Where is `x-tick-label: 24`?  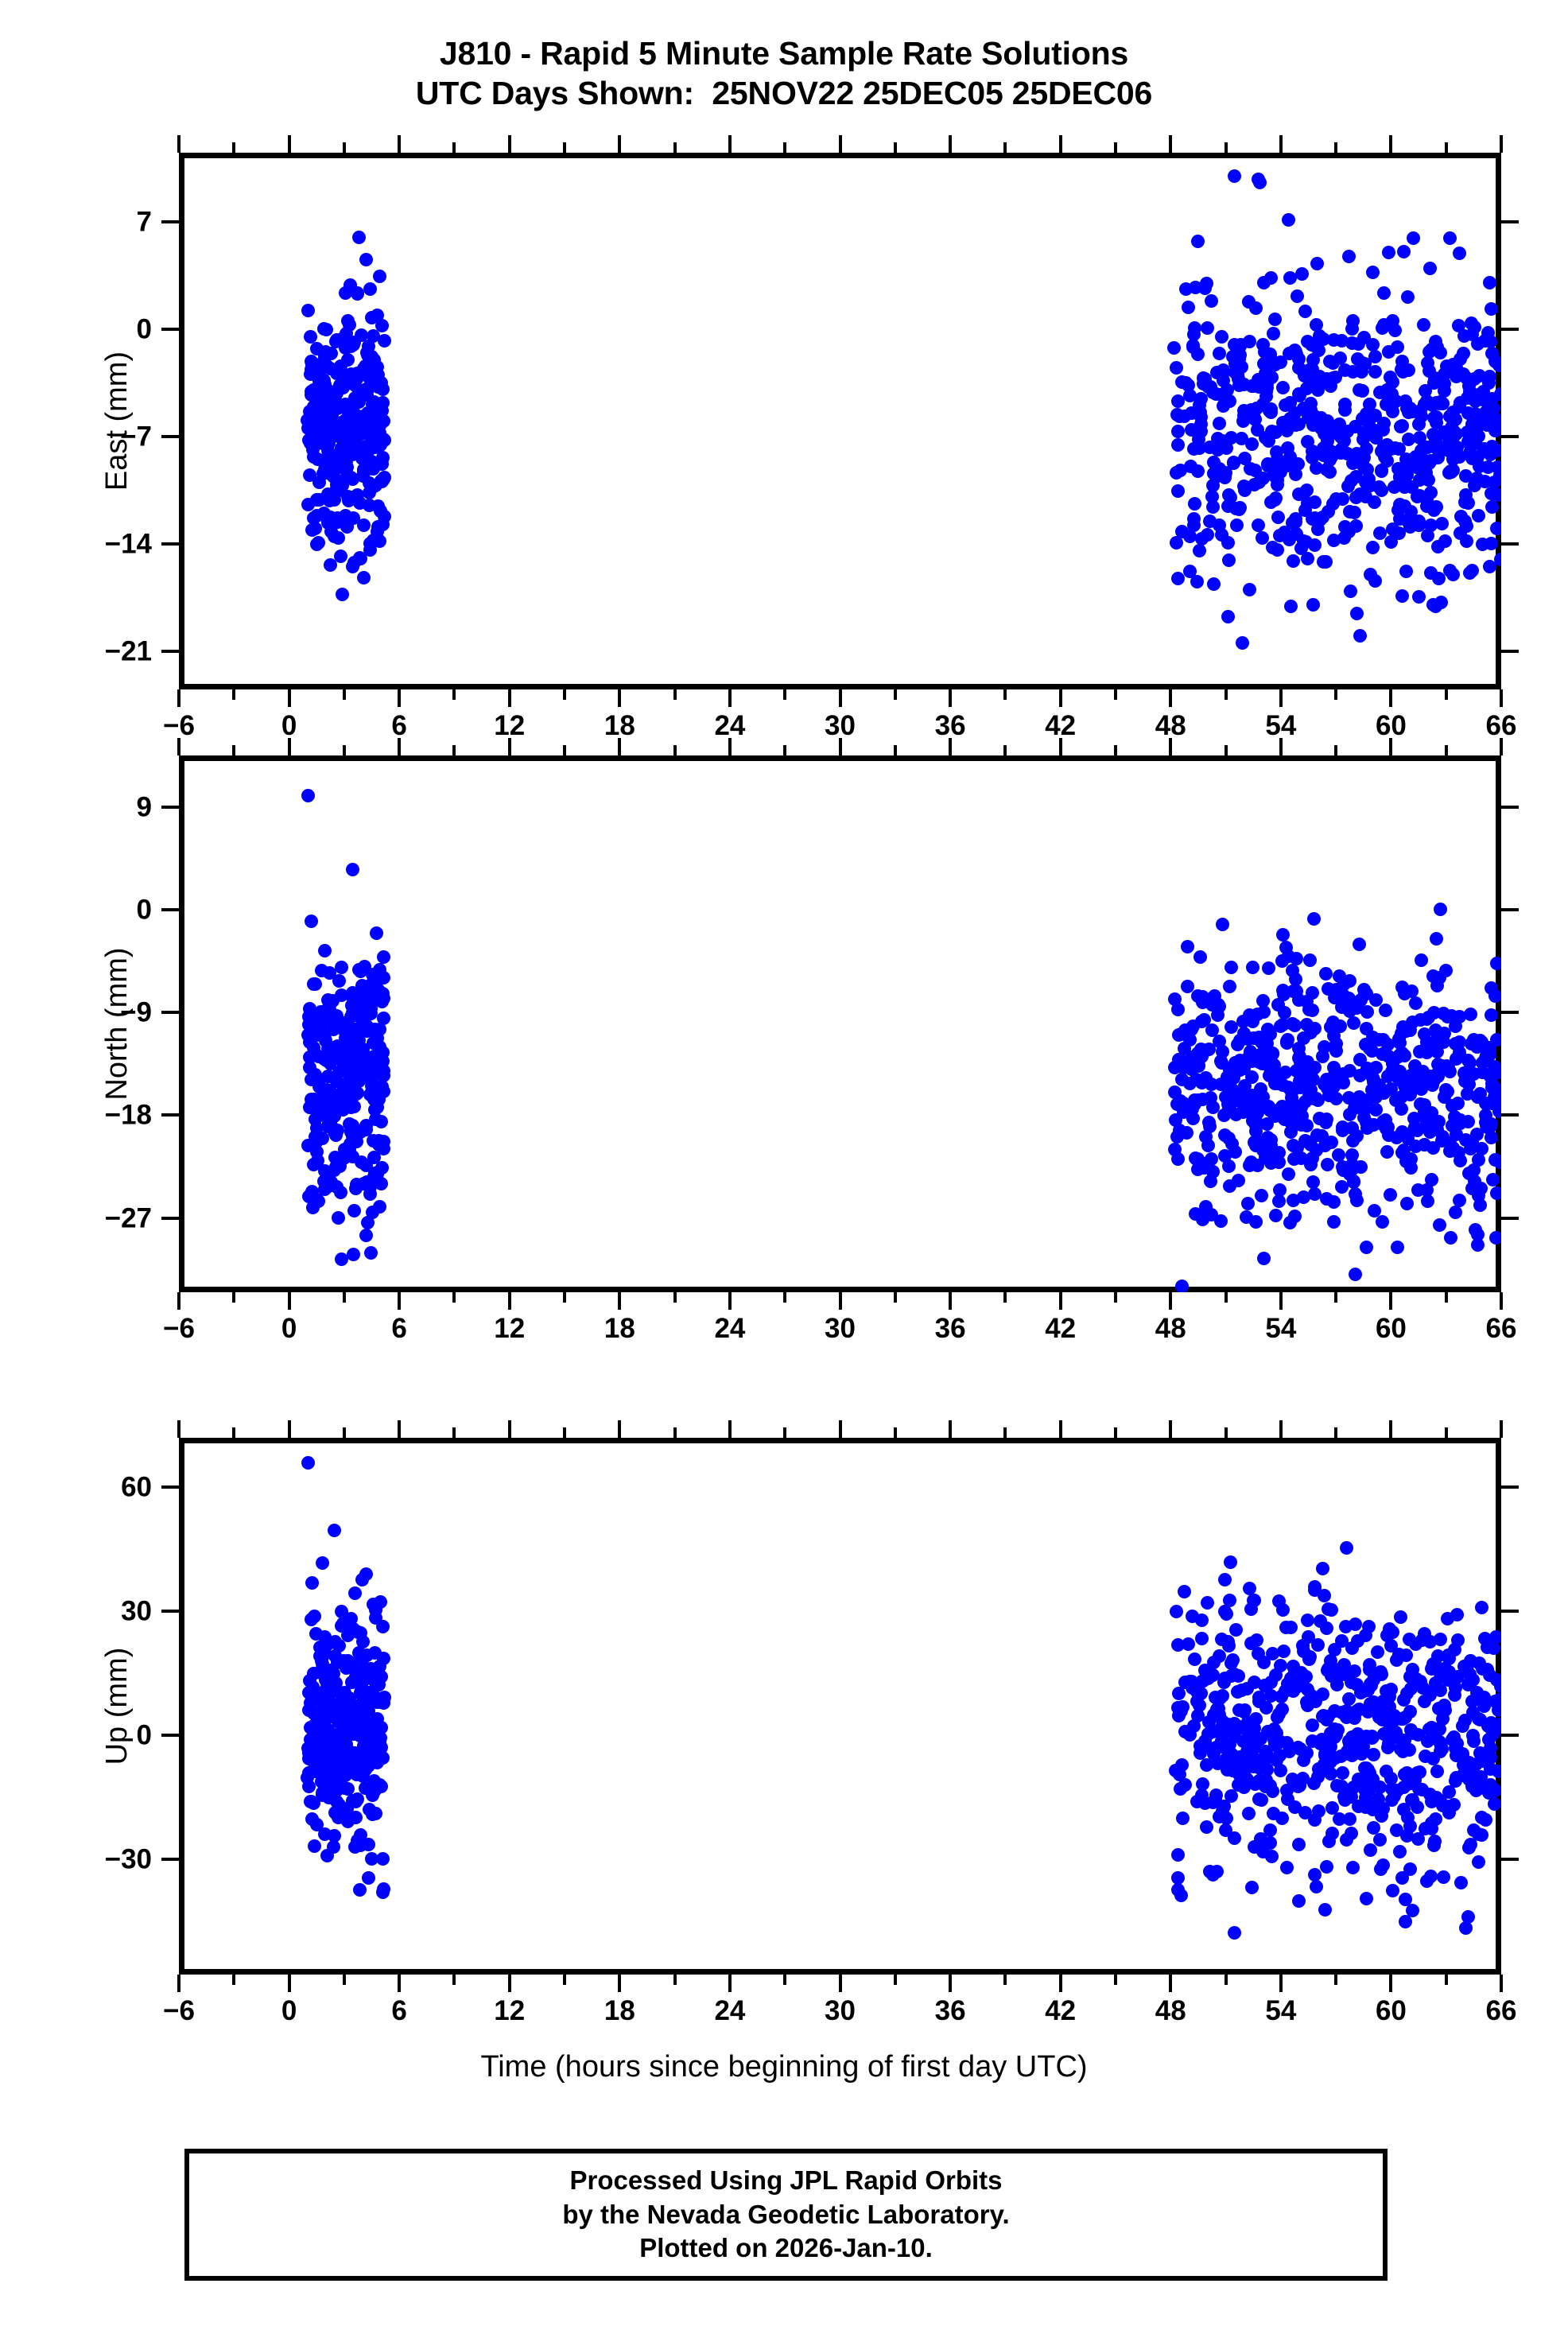
x-tick-label: 24 is located at coordinates (730, 1328).